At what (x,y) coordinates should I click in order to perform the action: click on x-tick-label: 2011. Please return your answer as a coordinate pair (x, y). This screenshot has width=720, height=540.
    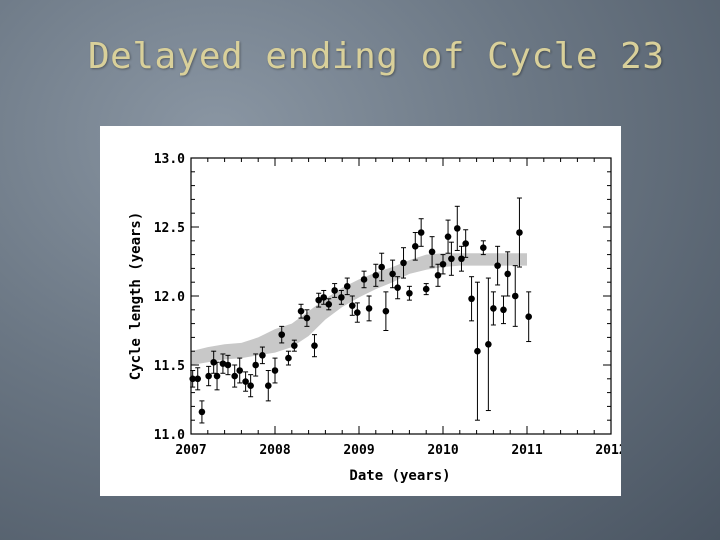
    Looking at the image, I should click on (526, 450).